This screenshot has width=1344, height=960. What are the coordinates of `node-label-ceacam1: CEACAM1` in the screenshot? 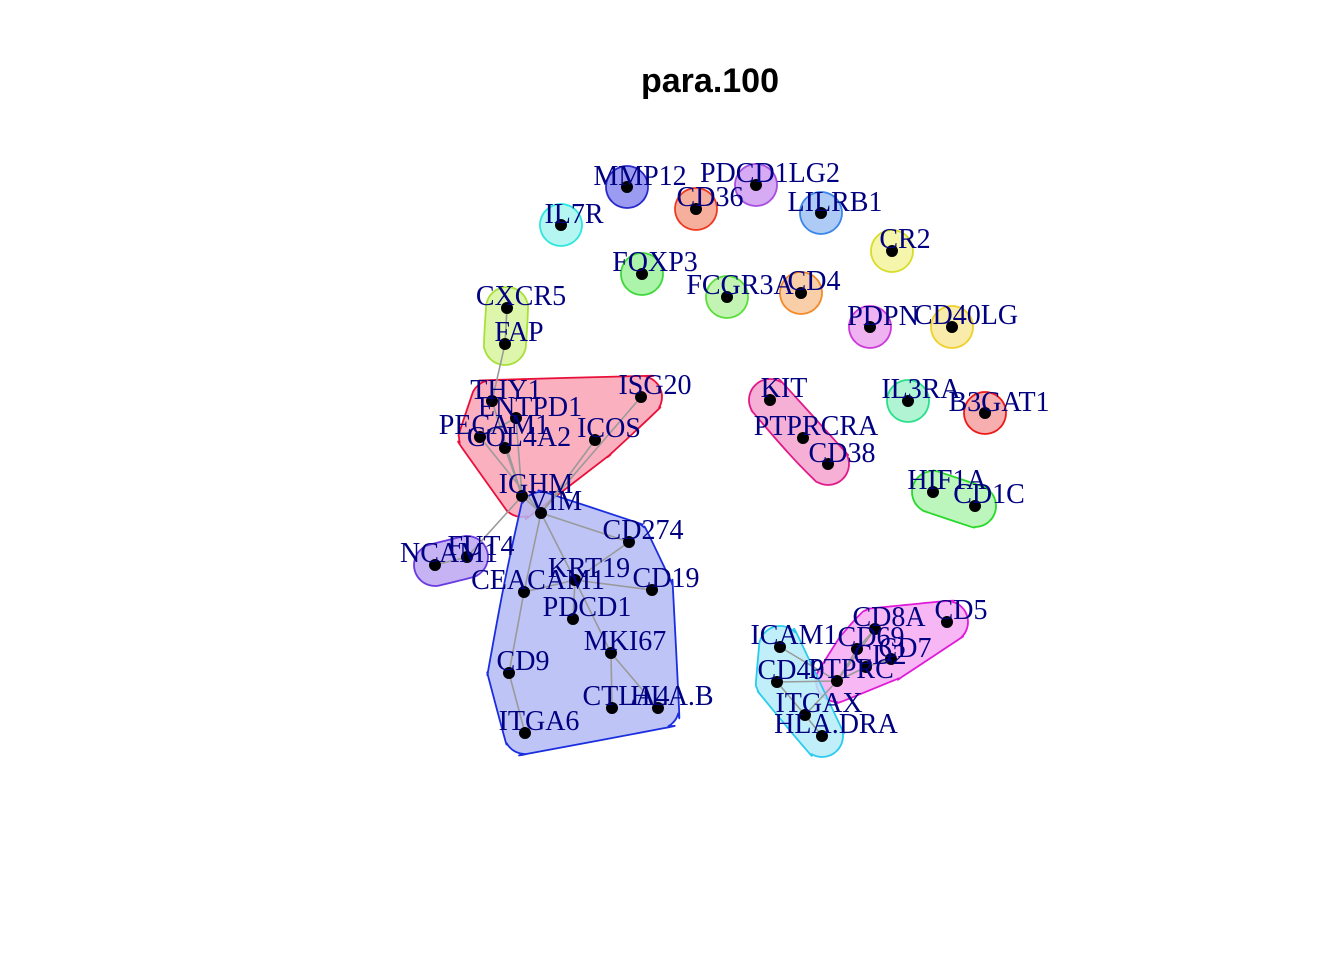 It's located at (538, 580).